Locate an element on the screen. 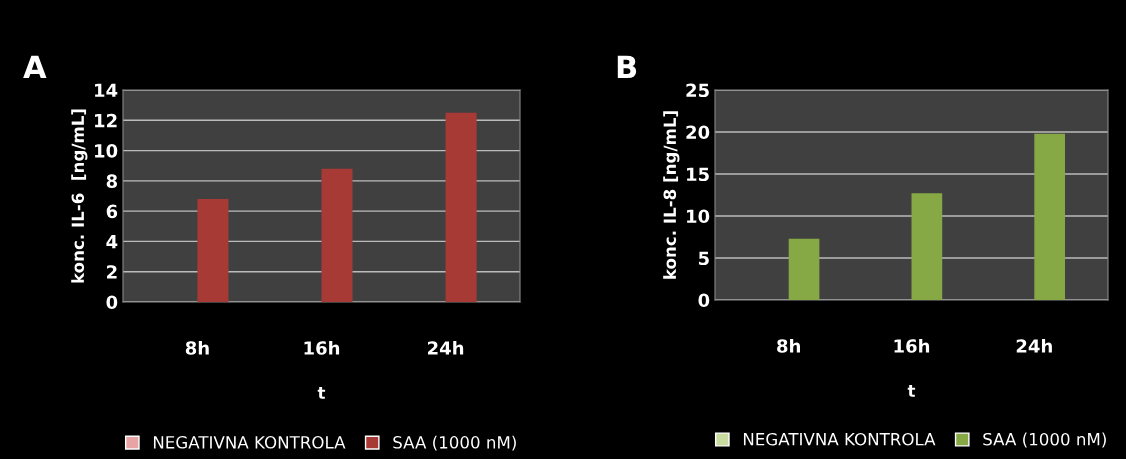  chart-title: A is located at coordinates (35, 66).